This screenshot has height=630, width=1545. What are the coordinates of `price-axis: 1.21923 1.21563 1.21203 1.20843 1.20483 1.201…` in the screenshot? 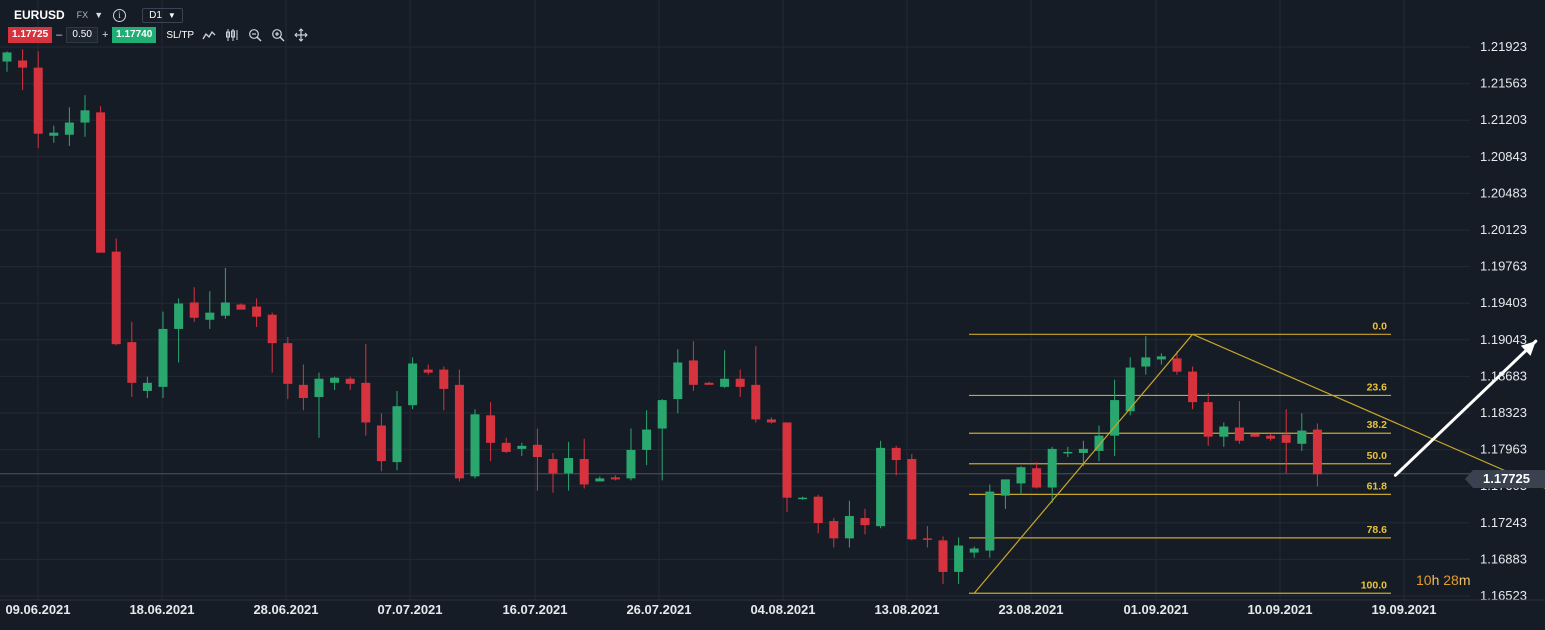 It's located at (1503, 321).